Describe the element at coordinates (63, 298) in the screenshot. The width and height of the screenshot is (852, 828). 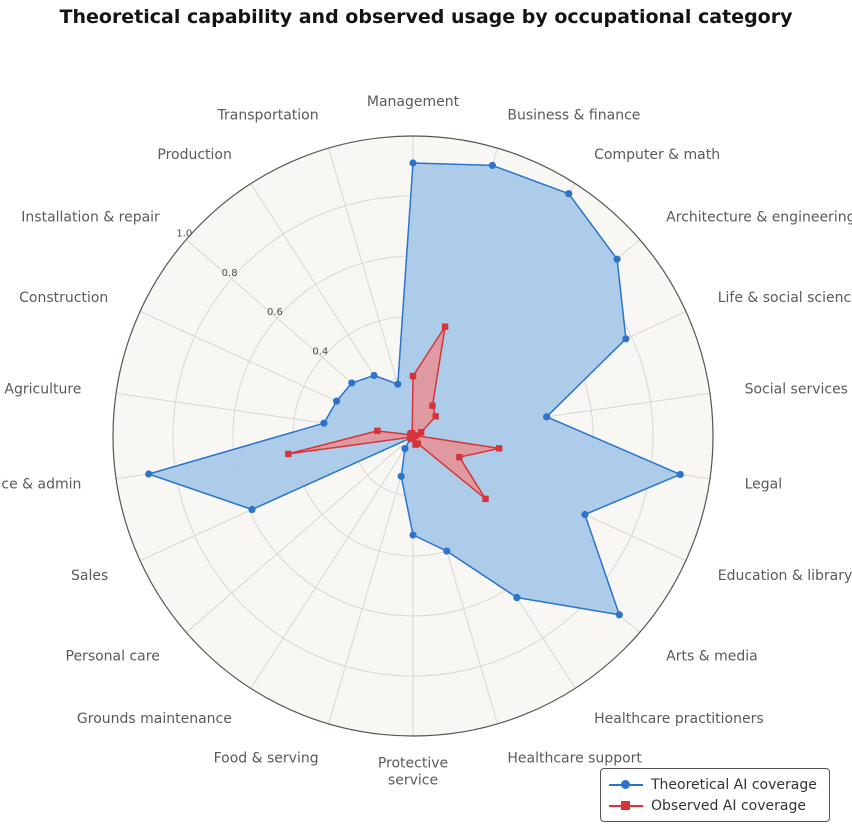
I see `category-label-construction: Construction` at that location.